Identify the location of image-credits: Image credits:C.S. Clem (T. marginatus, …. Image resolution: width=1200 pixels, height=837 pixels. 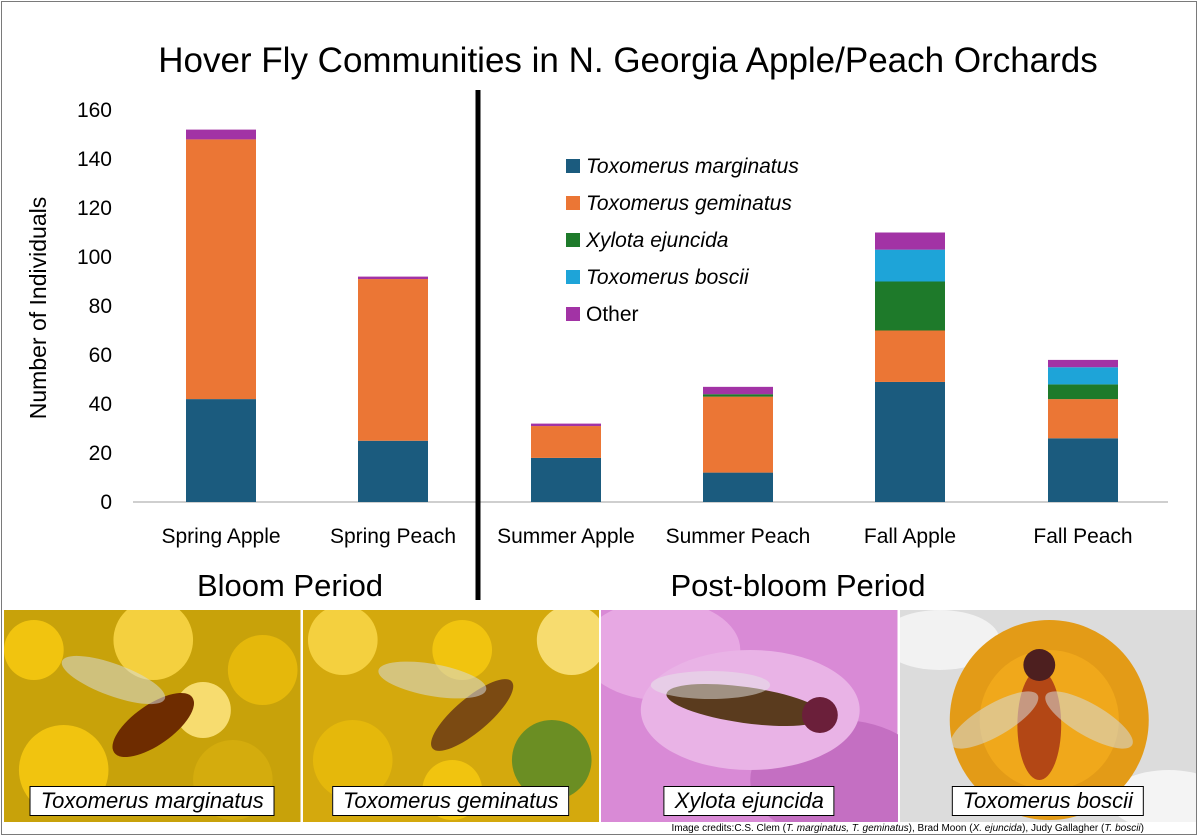
(908, 828).